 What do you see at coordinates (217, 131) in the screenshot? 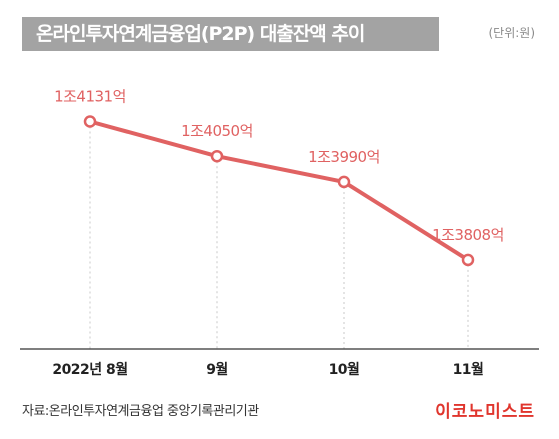
I see `value-label: 1조4050억` at bounding box center [217, 131].